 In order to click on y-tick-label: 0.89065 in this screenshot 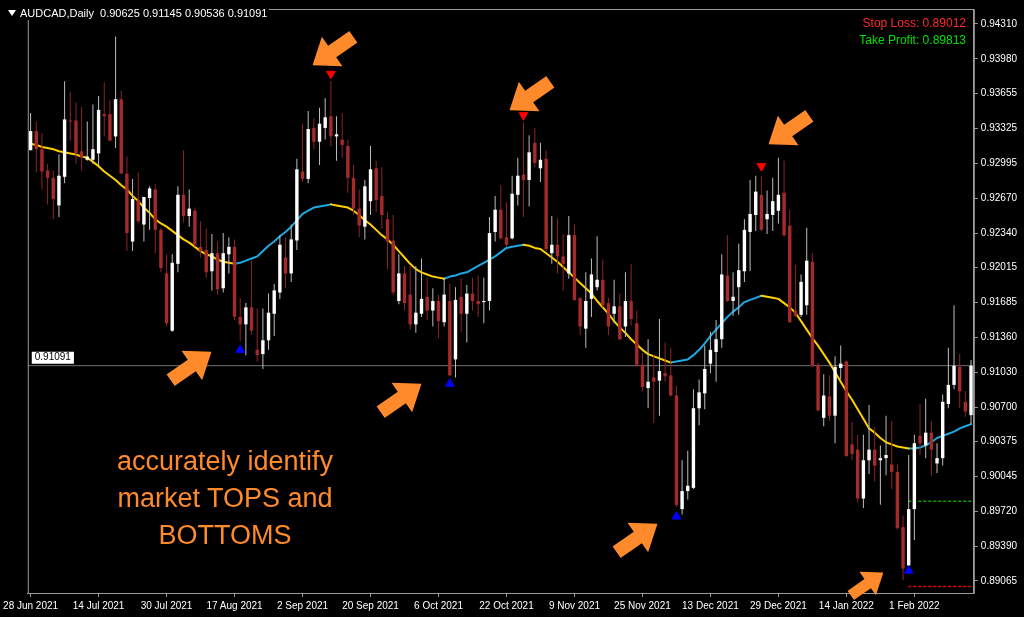, I will do `click(999, 580)`.